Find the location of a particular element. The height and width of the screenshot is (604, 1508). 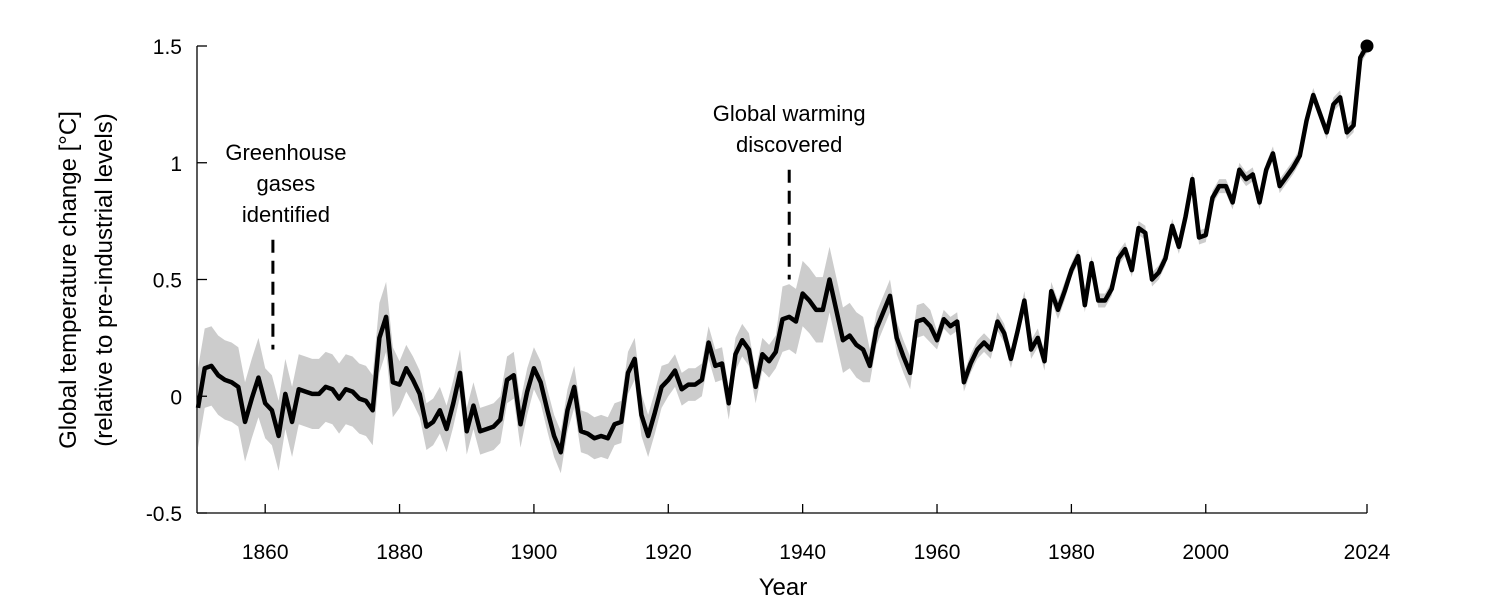

annotation-text: Greenhouse is located at coordinates (285, 152).